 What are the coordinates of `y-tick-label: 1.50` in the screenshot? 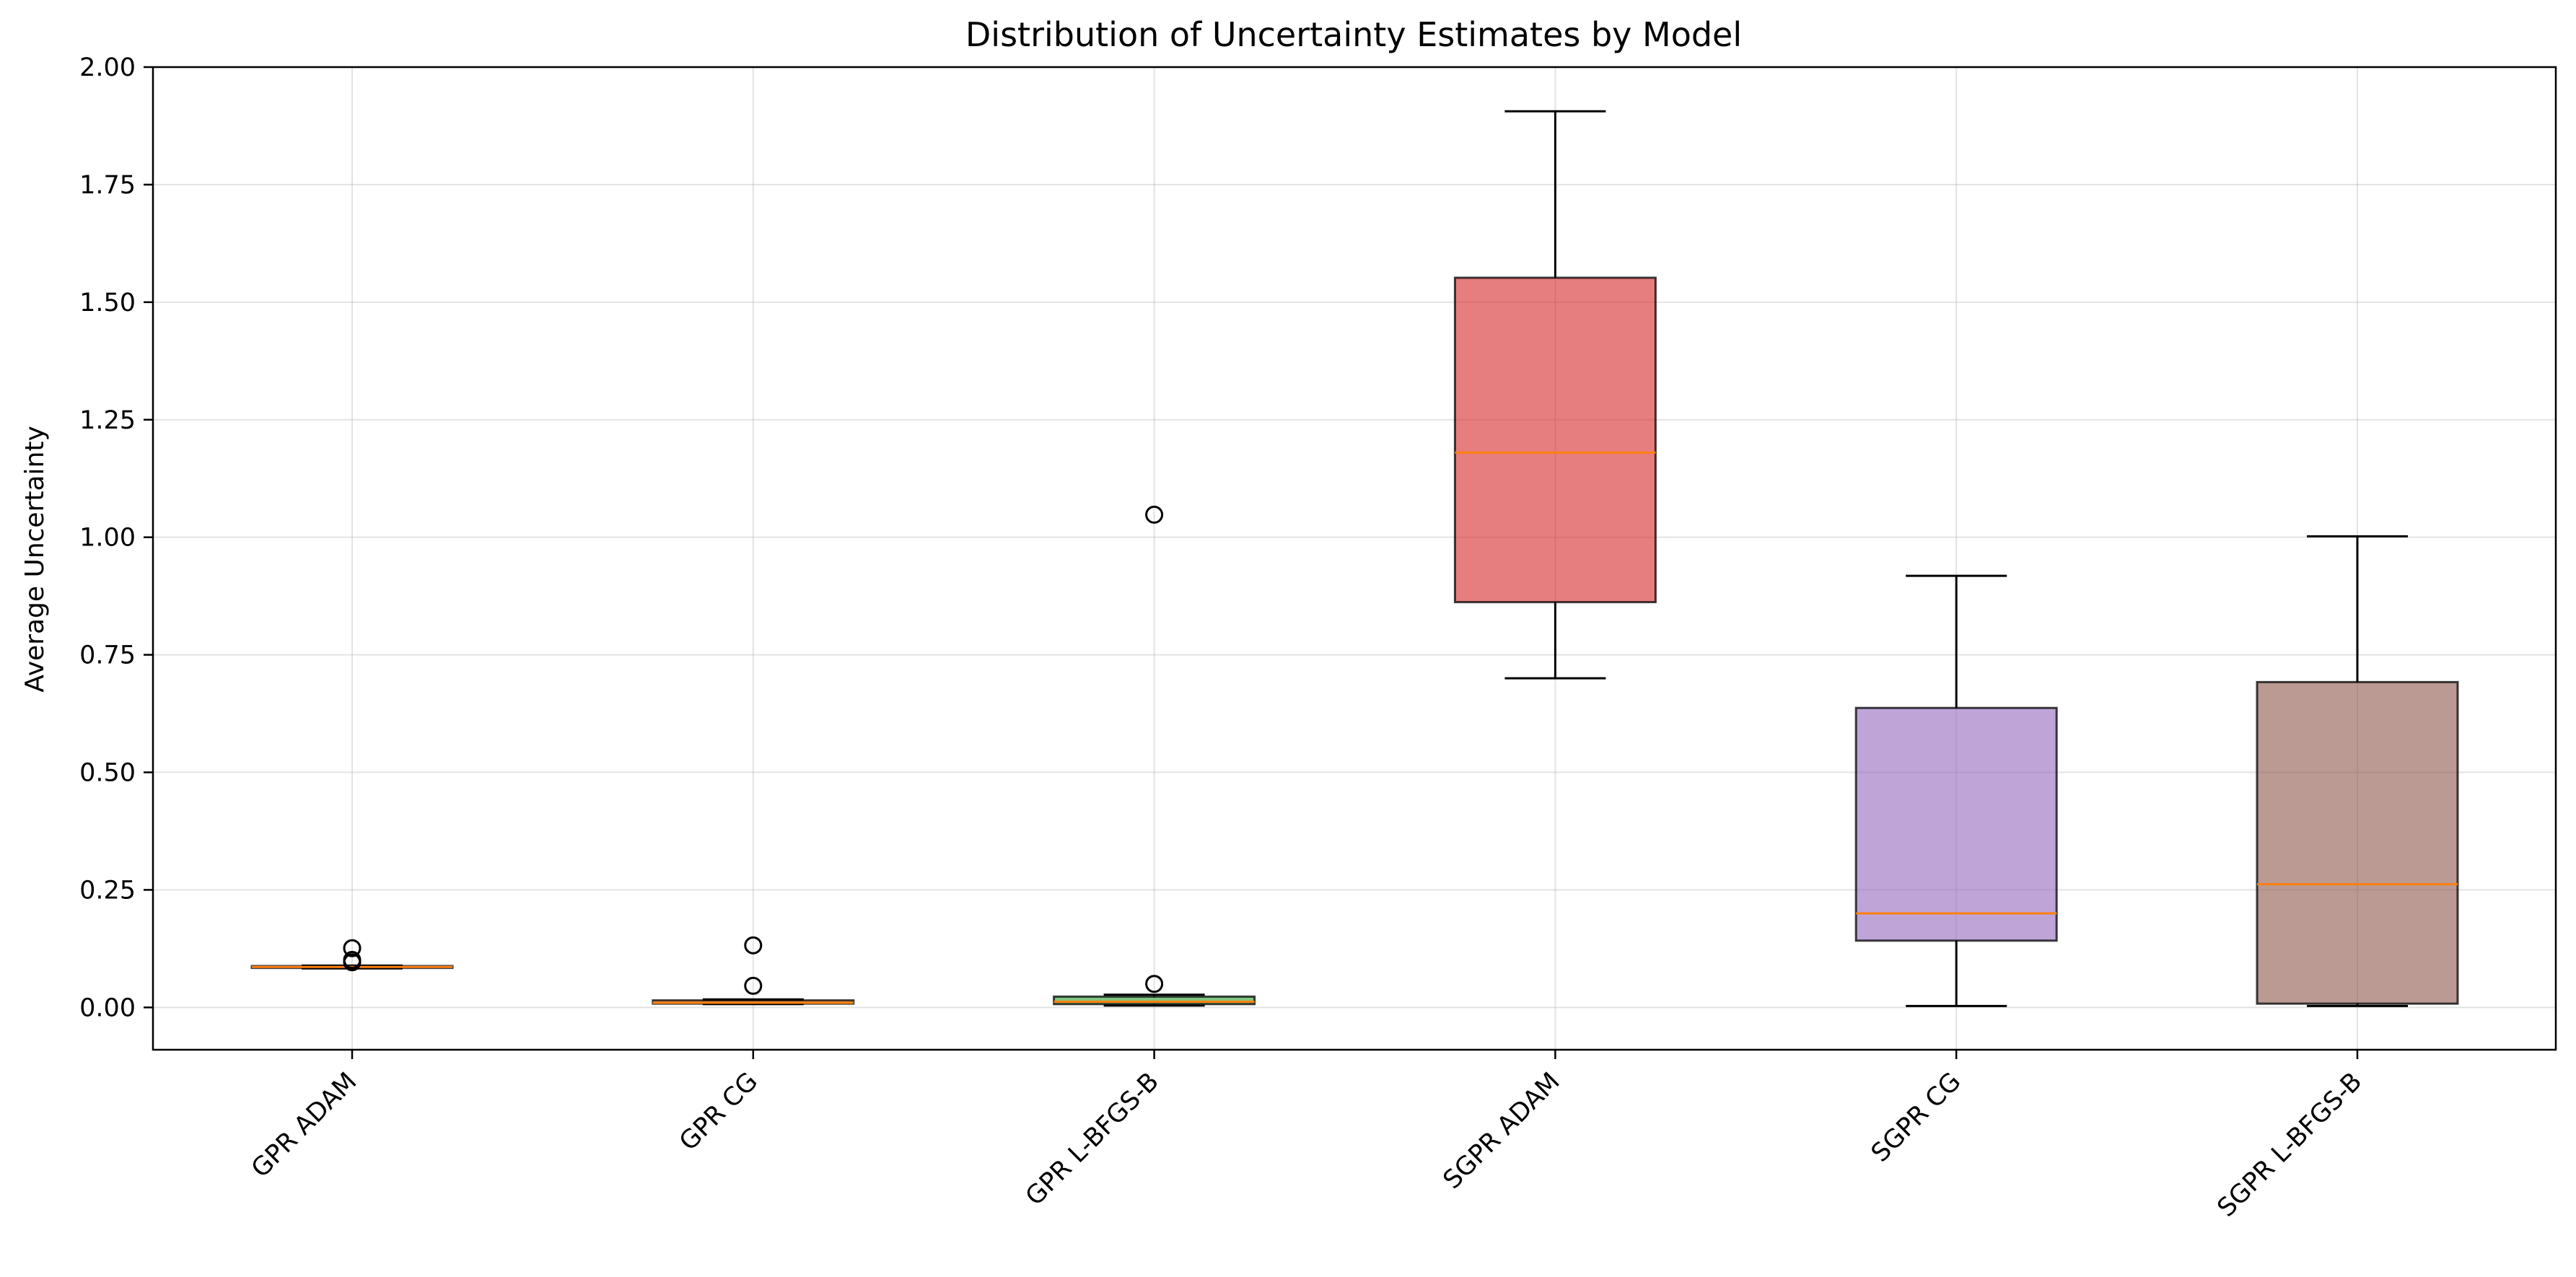 It's located at (107, 303).